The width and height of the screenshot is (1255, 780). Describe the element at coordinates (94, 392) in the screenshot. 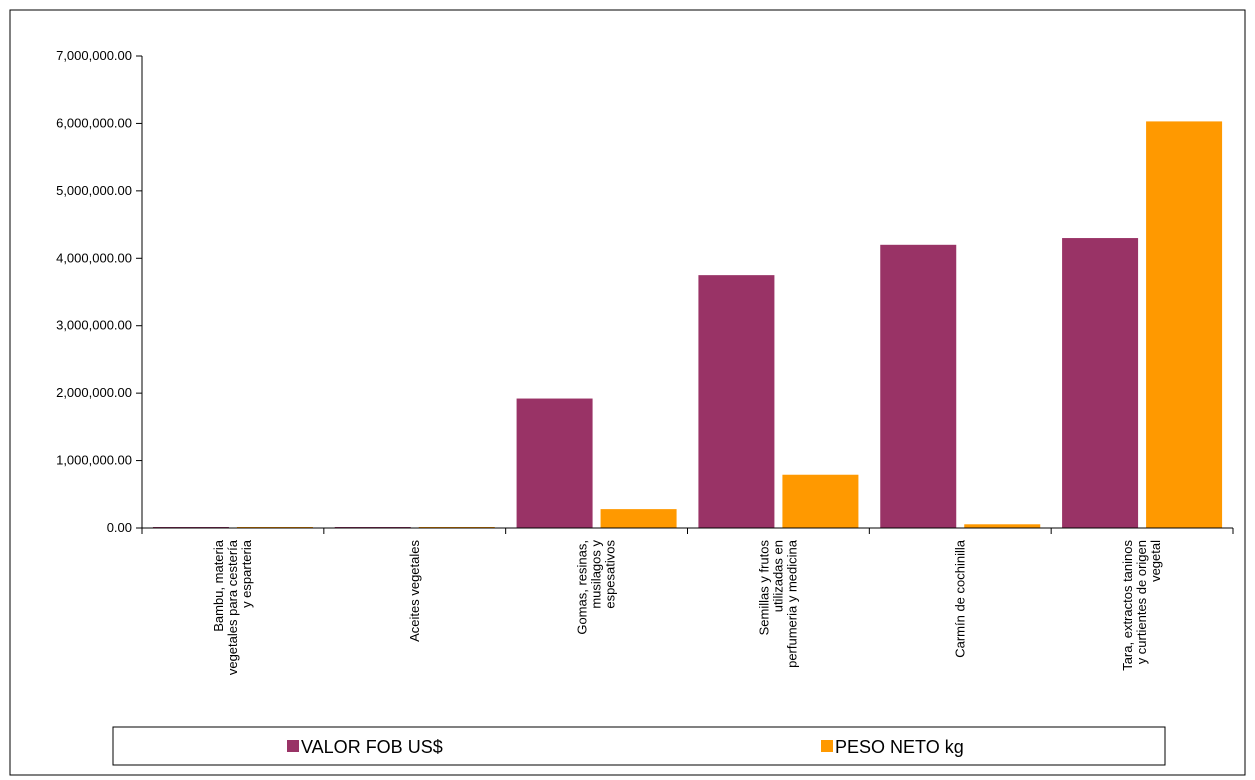

I see `y-tick-label: 2,000,000.00` at that location.